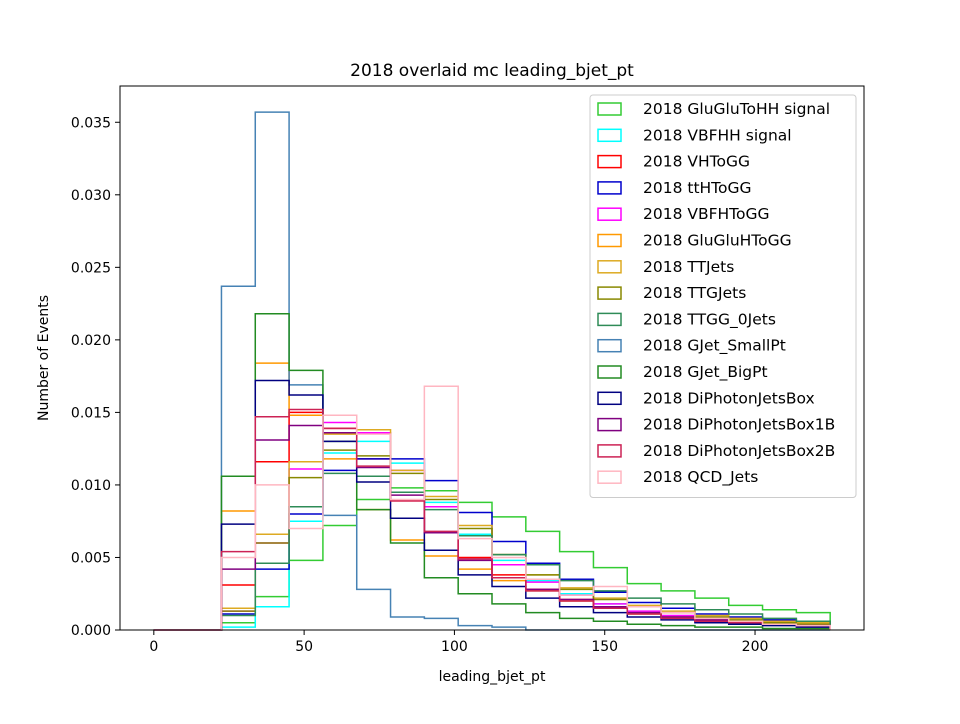  What do you see at coordinates (609, 293) in the screenshot?
I see `legend-swatch-2018-ttgjets` at bounding box center [609, 293].